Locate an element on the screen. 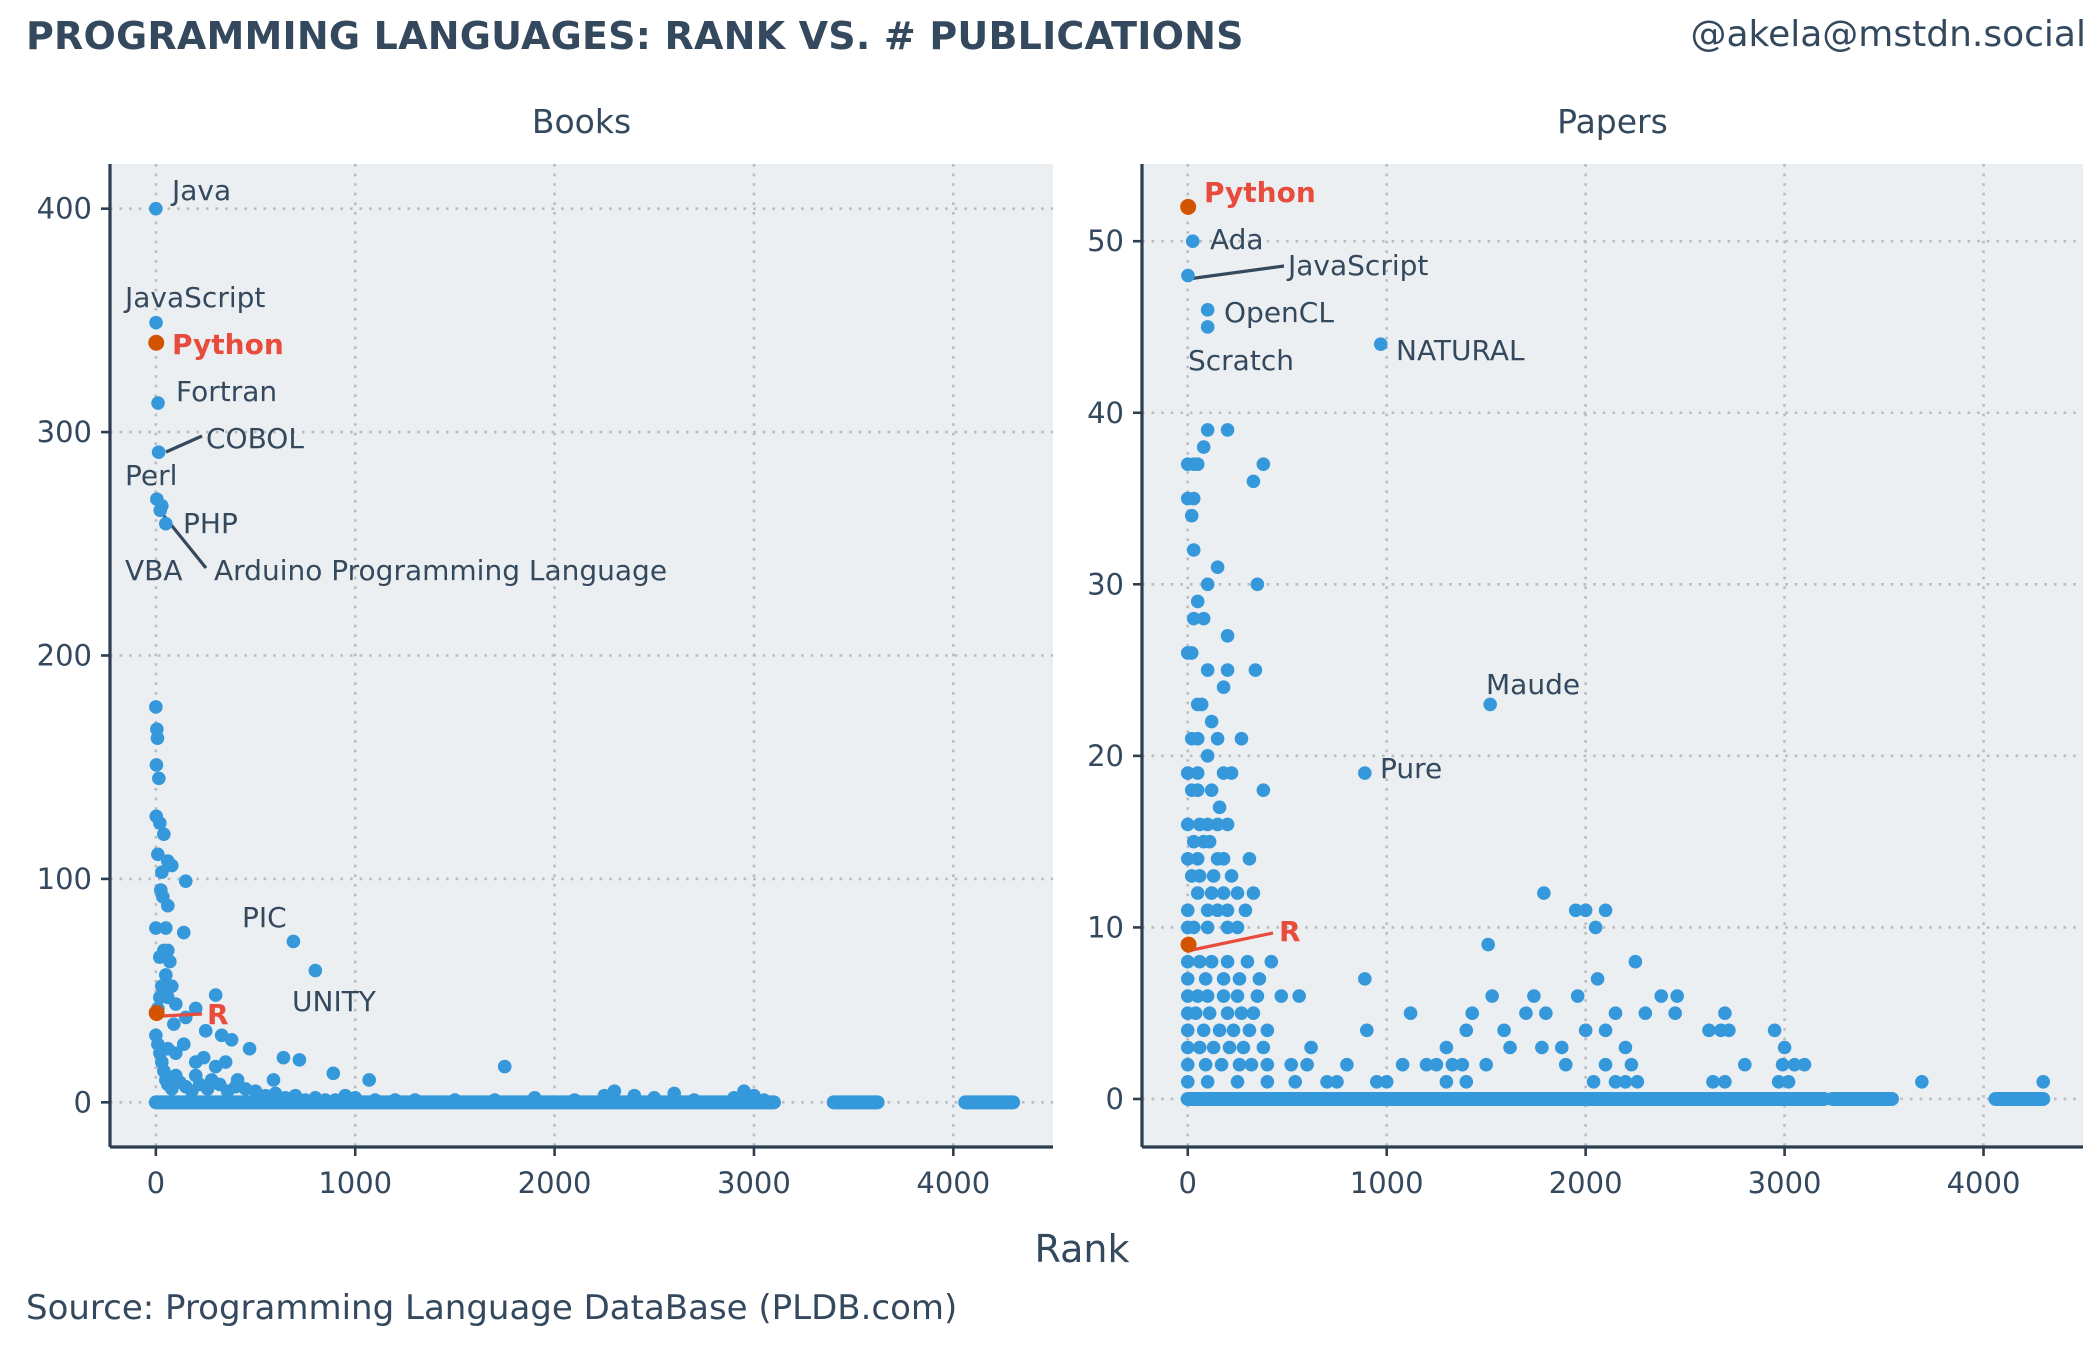 This screenshot has height=1350, width=2100. papers-point-natural is located at coordinates (1380, 344).